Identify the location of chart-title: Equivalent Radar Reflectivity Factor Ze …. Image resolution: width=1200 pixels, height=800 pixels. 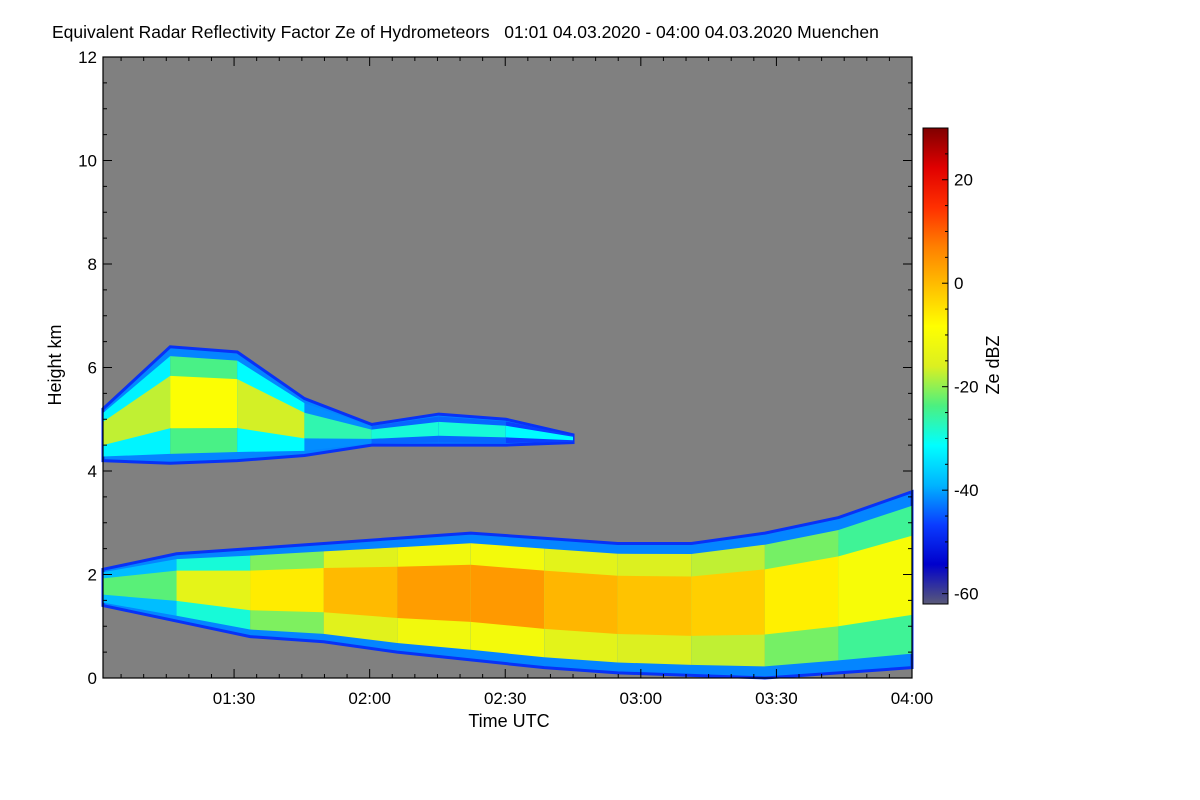
(465, 32).